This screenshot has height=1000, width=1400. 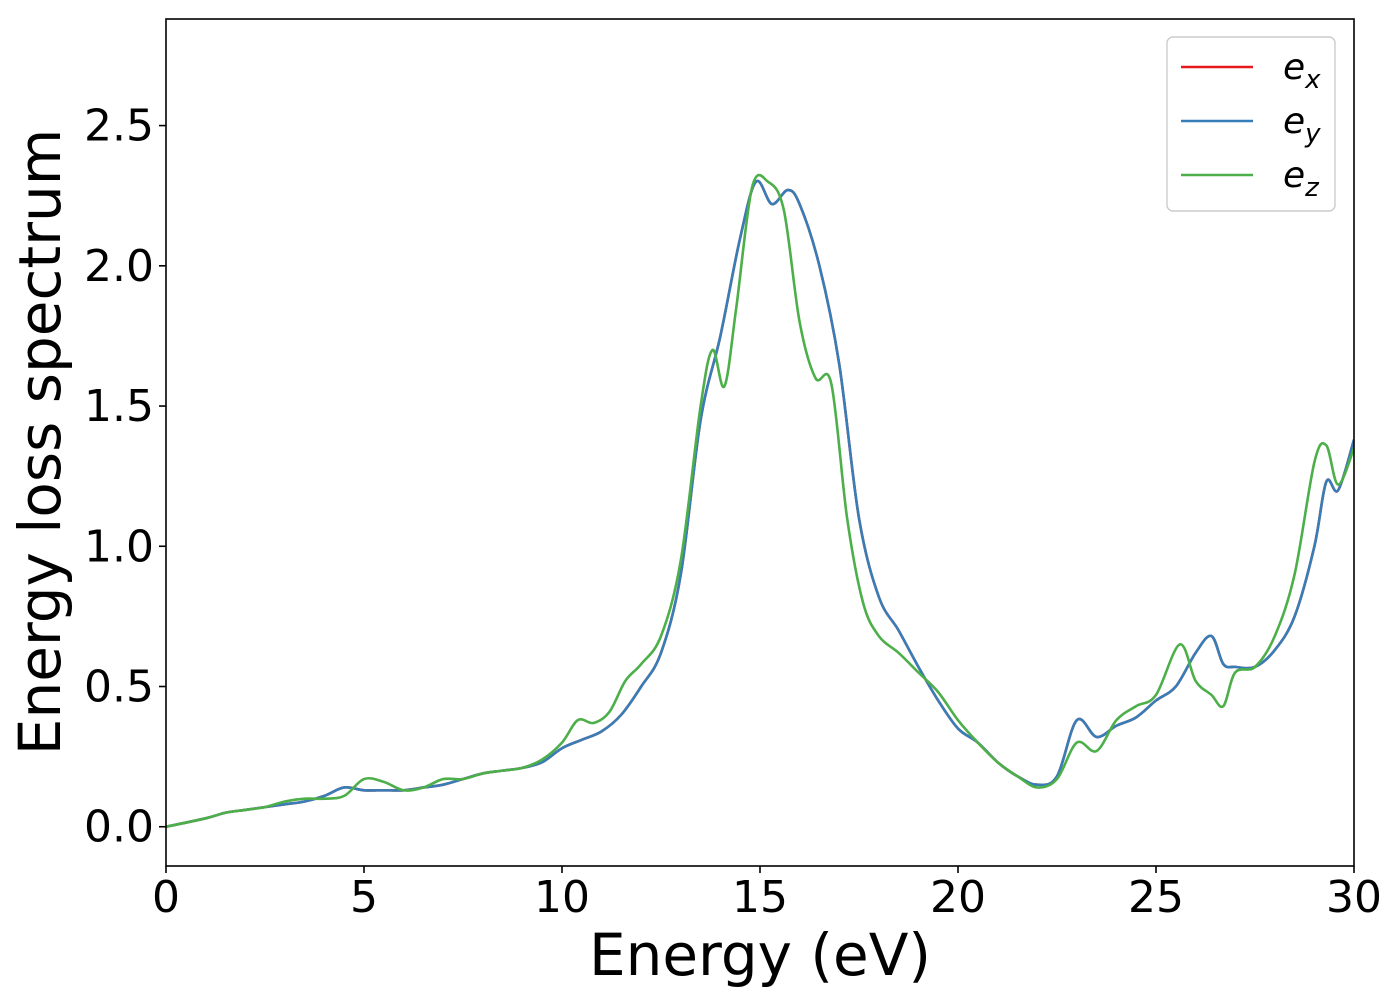 I want to click on legend-label-x: ex, so click(x=1302, y=71).